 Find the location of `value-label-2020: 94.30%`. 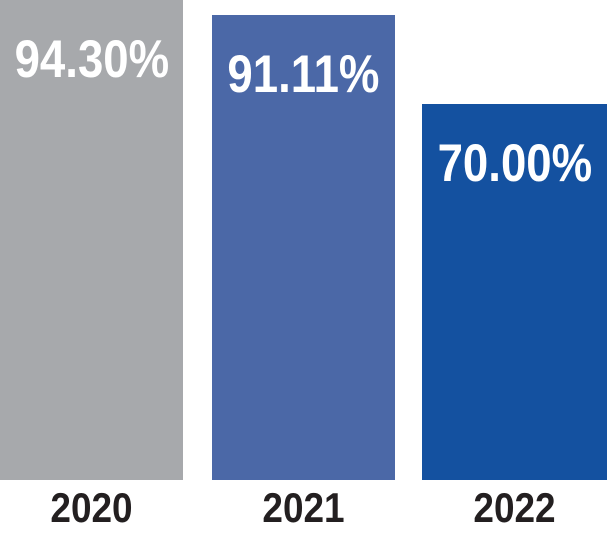

value-label-2020: 94.30% is located at coordinates (91, 59).